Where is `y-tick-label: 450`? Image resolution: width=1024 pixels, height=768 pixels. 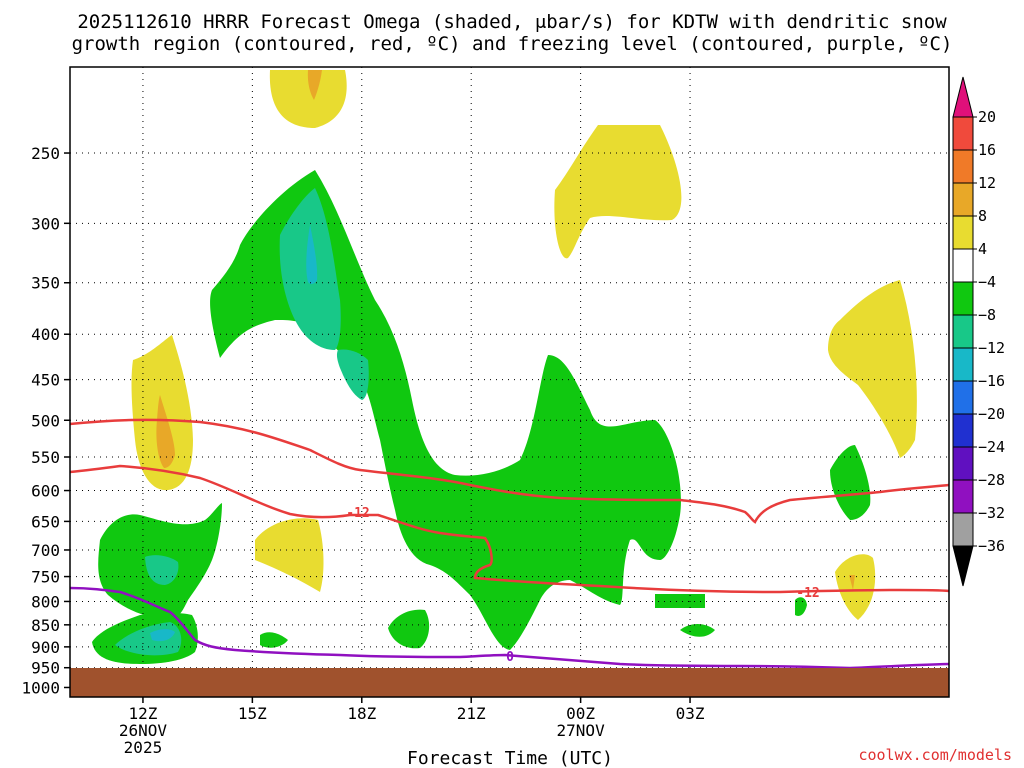 y-tick-label: 450 is located at coordinates (45, 380).